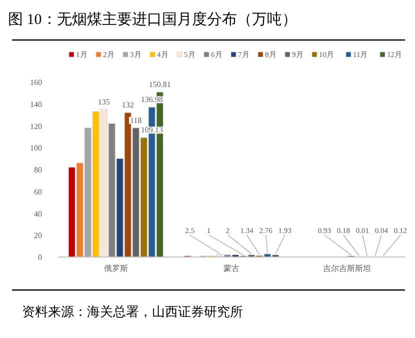 Image resolution: width=415 pixels, height=338 pixels. Describe the element at coordinates (159, 85) in the screenshot. I see `data-label: 150.81` at that location.